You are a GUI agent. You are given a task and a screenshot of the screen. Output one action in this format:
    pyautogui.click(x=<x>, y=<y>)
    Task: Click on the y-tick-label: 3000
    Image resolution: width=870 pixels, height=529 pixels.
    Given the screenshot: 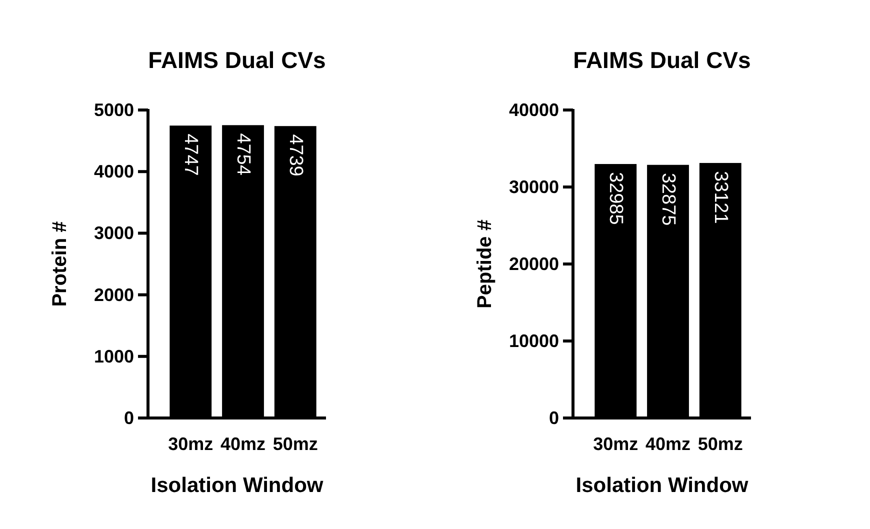 What is the action you would take?
    pyautogui.click(x=114, y=233)
    